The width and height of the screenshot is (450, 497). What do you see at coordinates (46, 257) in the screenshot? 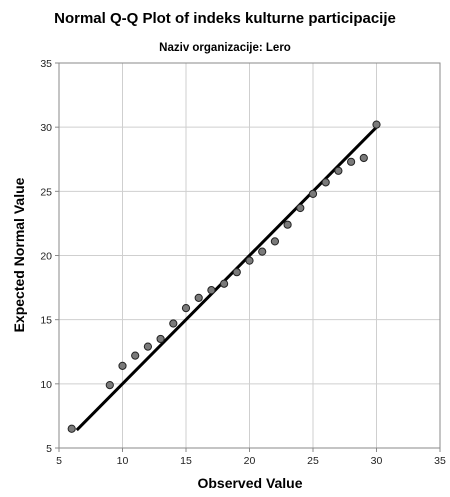
I see `y-tick-label: 20` at bounding box center [46, 257].